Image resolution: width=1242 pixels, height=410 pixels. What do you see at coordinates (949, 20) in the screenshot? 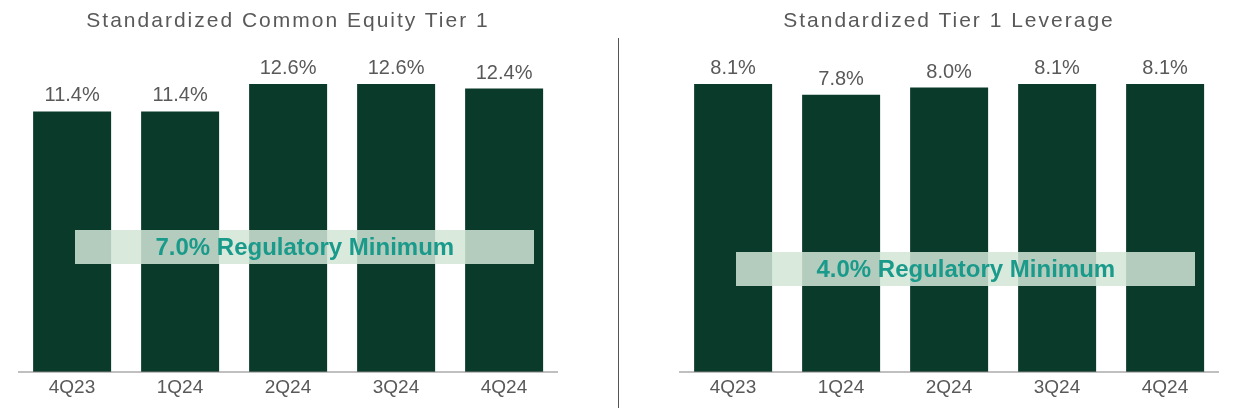
I see `chart-title: Standardized Tier 1 Leverage` at bounding box center [949, 20].